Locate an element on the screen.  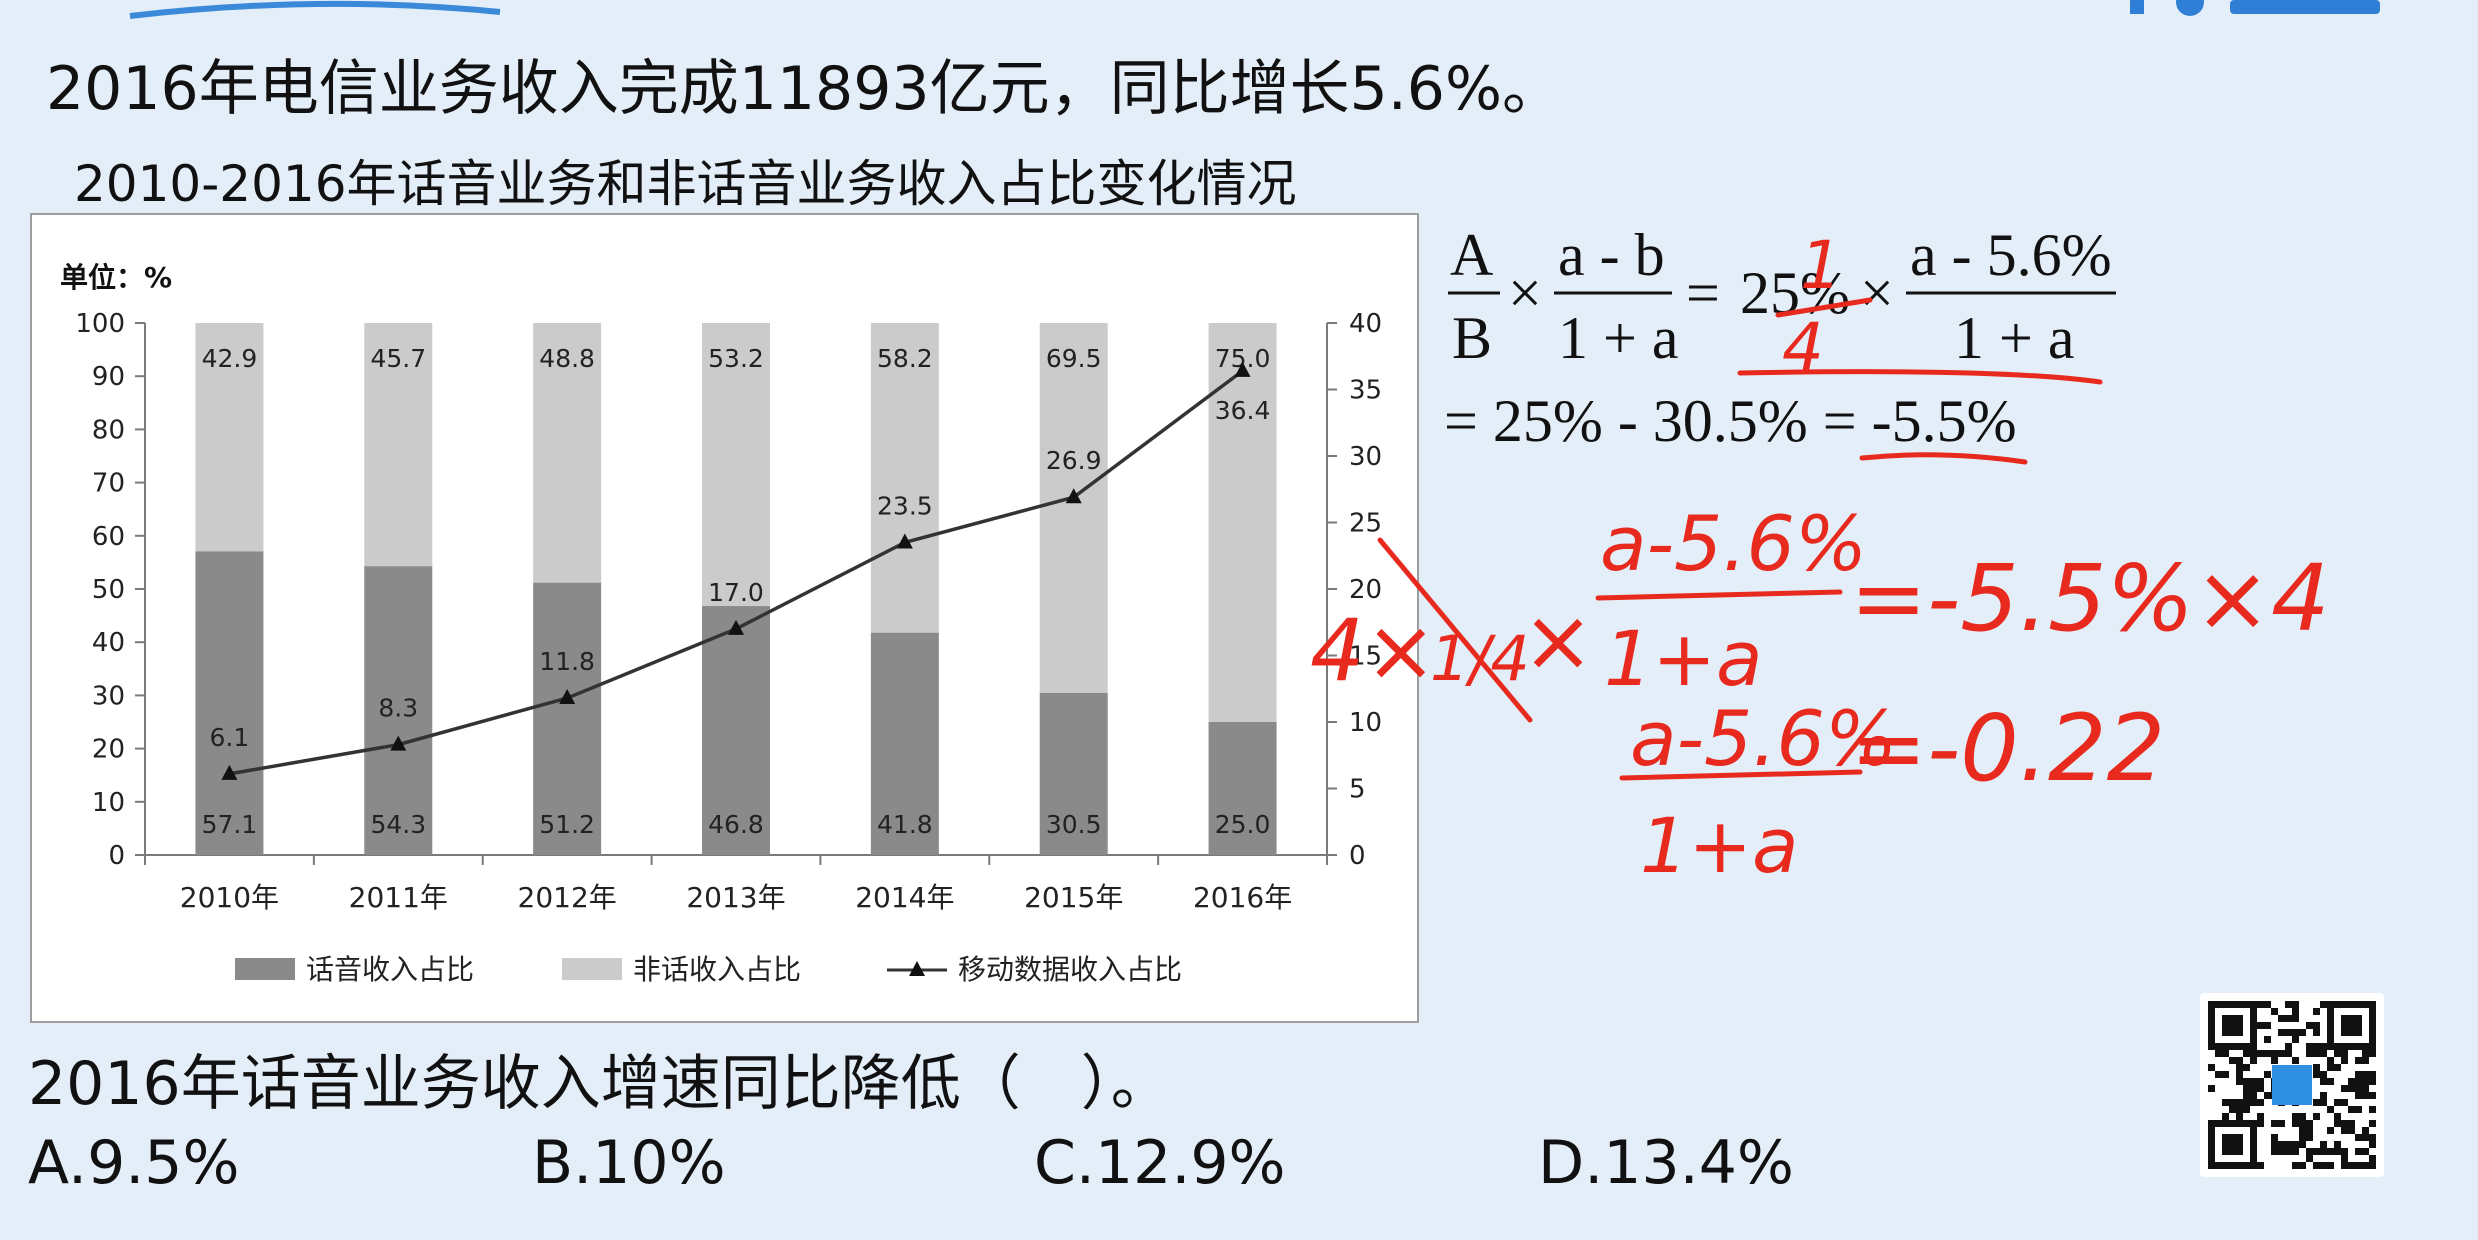
chart-title: 2010-2016年话音业务和非话音业务收入占比变化情况 is located at coordinates (685, 184).